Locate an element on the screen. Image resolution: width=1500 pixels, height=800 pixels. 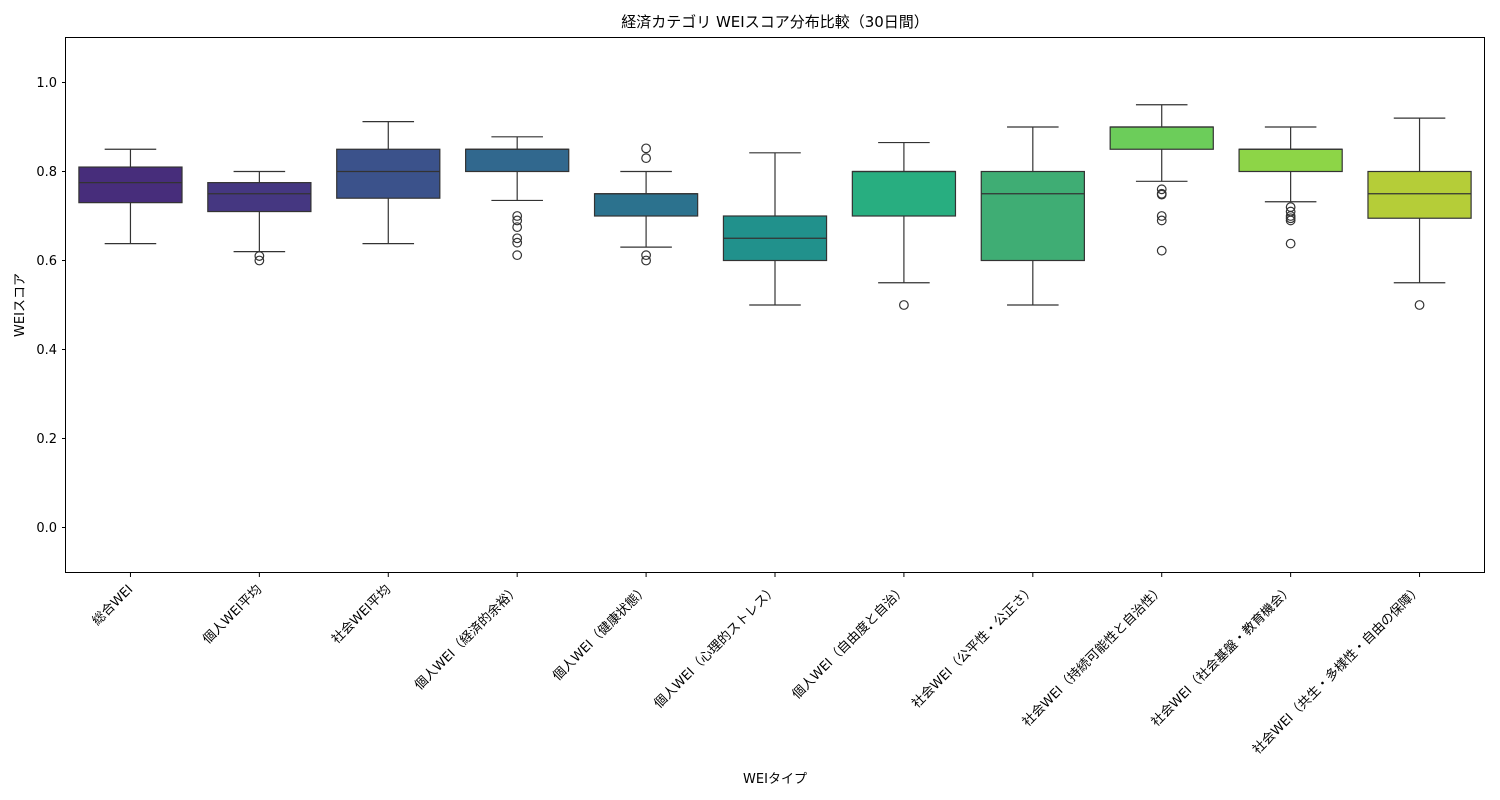
y-tick-label: 0.2 is located at coordinates (46, 439).